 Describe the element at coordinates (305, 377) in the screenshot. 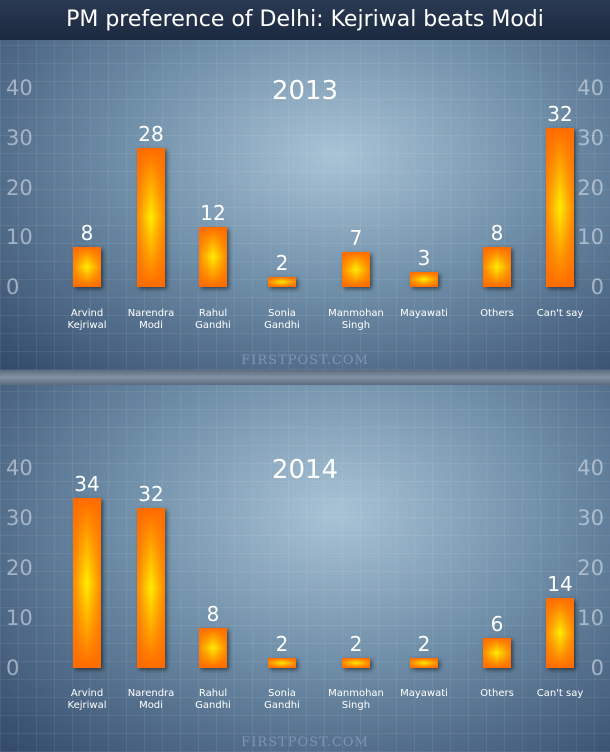

I see `separator` at that location.